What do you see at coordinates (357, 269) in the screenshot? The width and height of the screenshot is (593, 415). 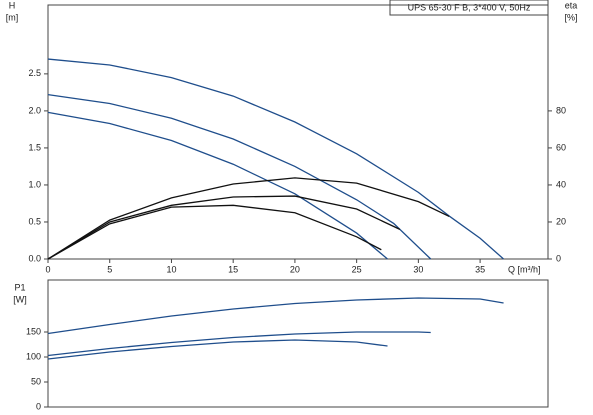 I see `x-tick-label: 25` at bounding box center [357, 269].